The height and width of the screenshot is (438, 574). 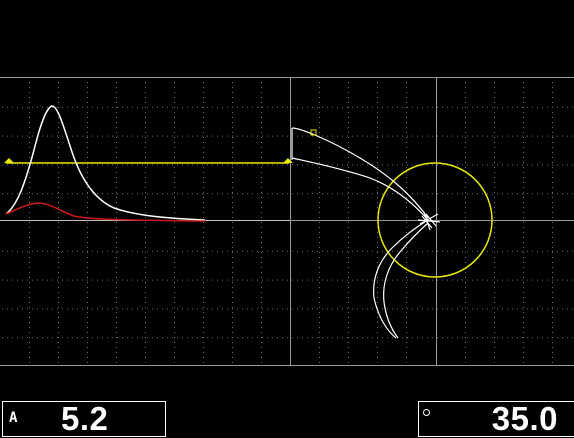 What do you see at coordinates (288, 160) in the screenshot?
I see `threshold-right-marker-icon` at bounding box center [288, 160].